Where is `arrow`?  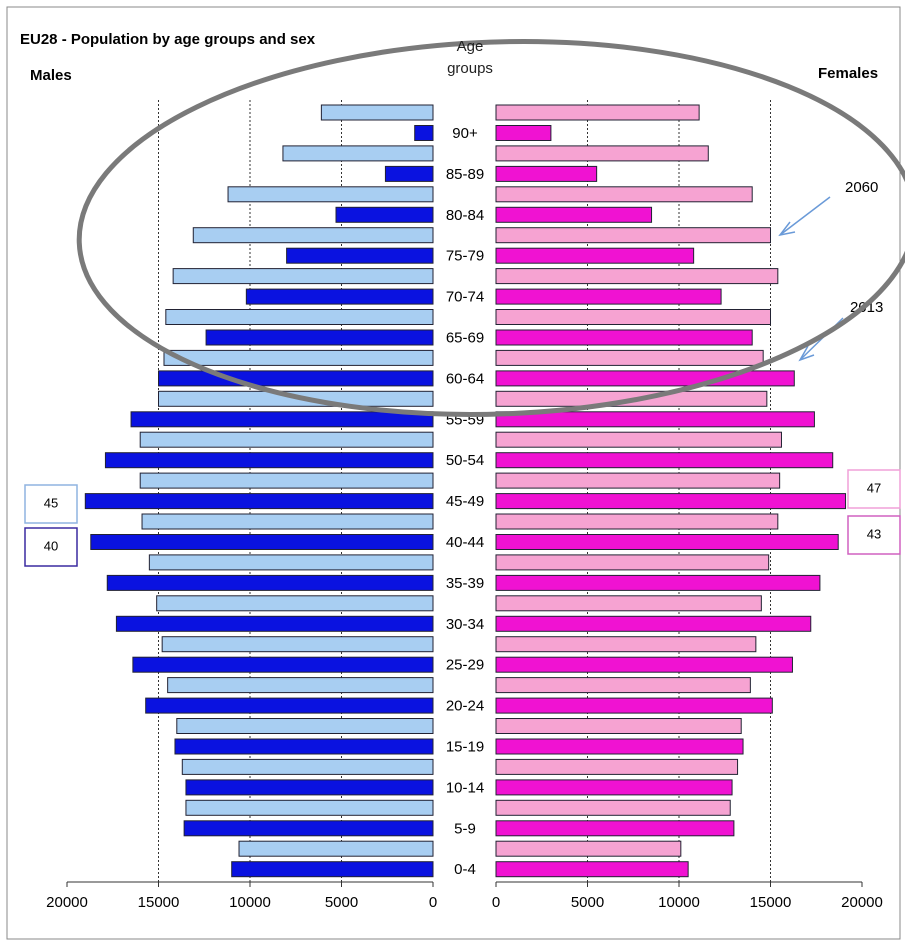
arrow is located at coordinates (805, 216).